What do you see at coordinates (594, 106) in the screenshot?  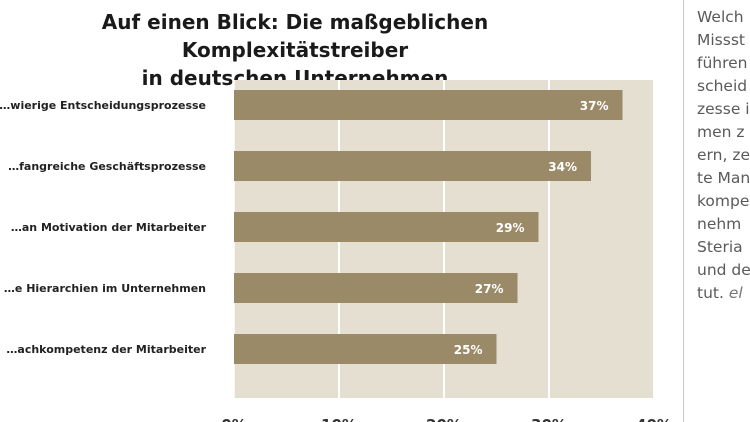 I see `data-label: 37%` at bounding box center [594, 106].